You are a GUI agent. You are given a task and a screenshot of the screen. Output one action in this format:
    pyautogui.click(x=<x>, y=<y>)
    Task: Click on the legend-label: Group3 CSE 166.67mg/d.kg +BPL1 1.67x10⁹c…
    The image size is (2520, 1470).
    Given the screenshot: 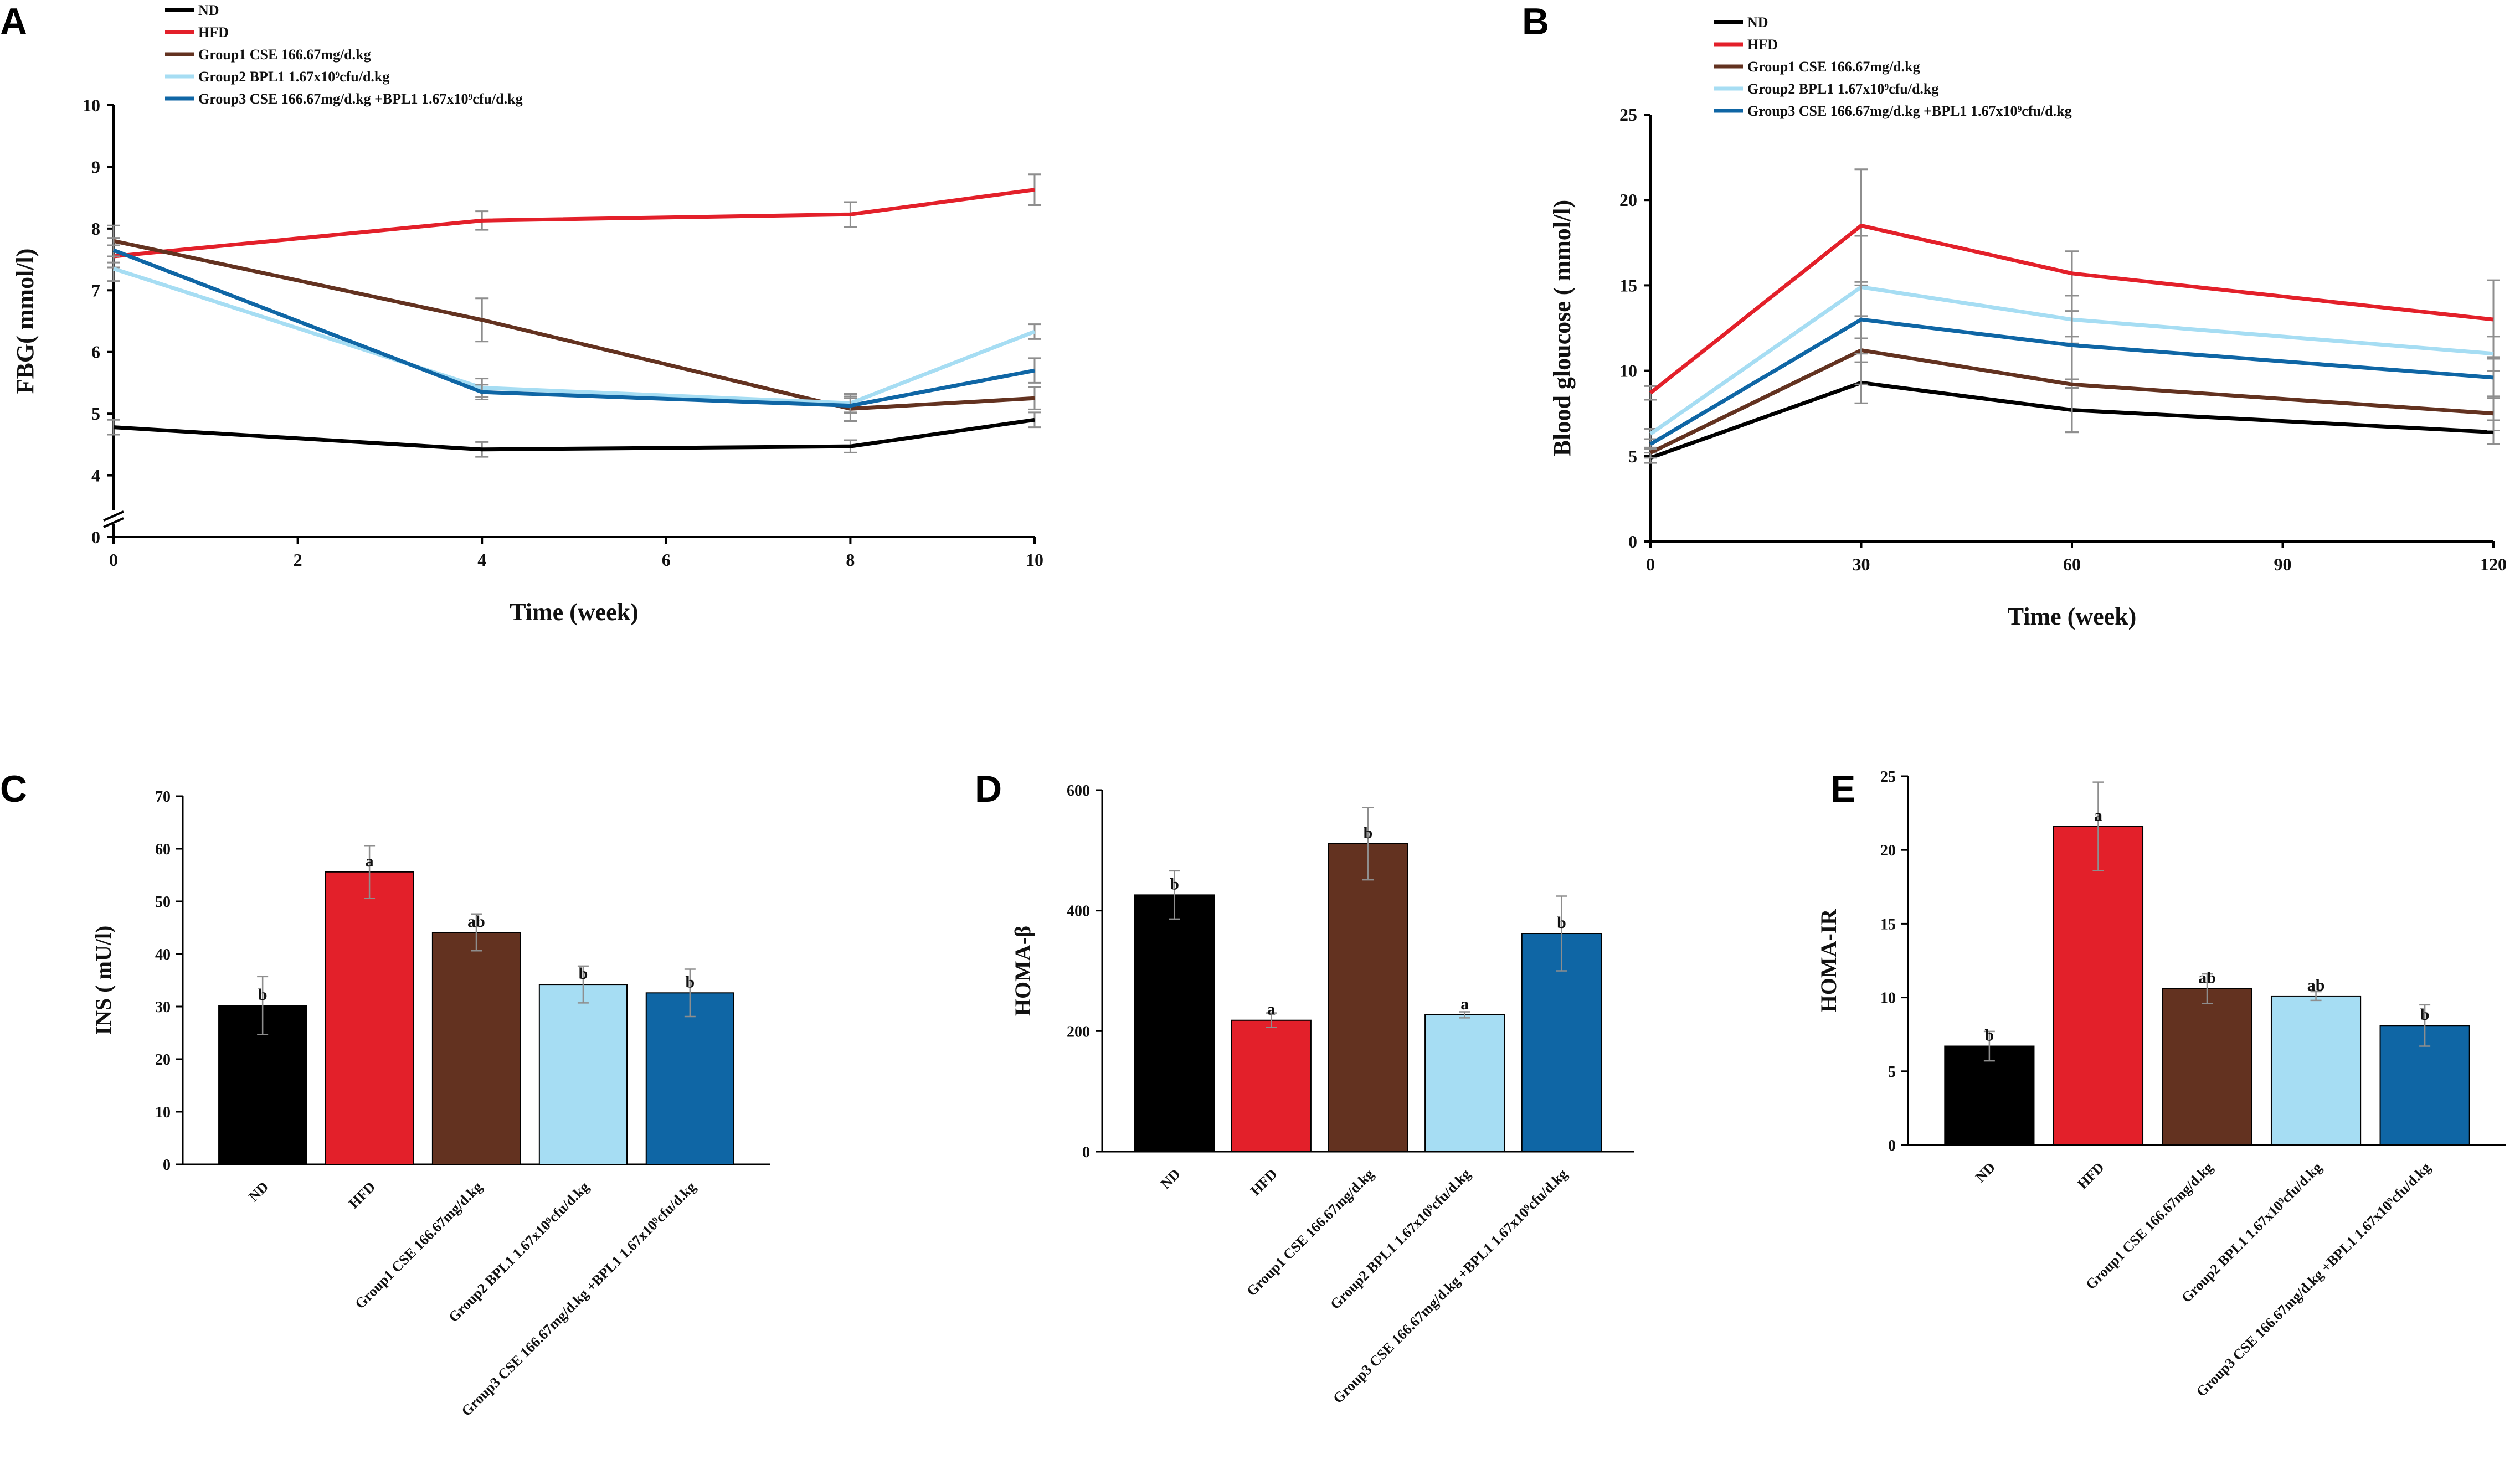 What is the action you would take?
    pyautogui.click(x=361, y=99)
    